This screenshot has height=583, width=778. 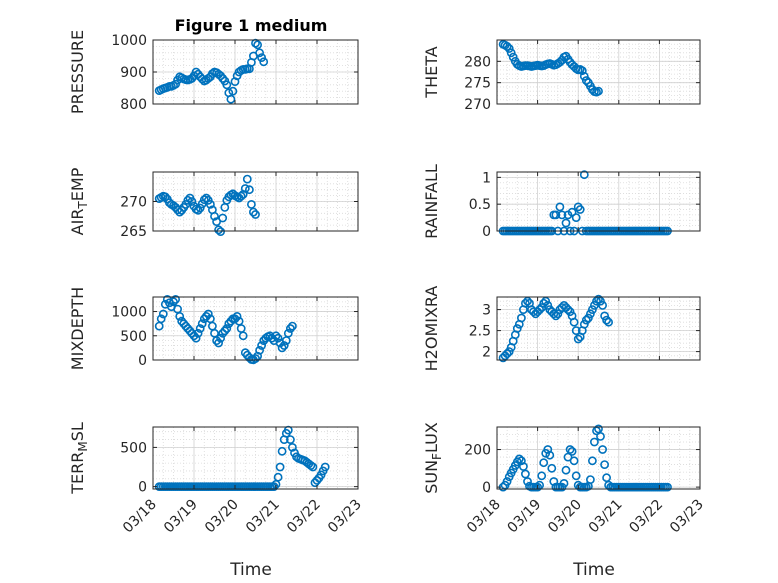 What do you see at coordinates (480, 332) in the screenshot?
I see `y-tick-label: 2.5` at bounding box center [480, 332].